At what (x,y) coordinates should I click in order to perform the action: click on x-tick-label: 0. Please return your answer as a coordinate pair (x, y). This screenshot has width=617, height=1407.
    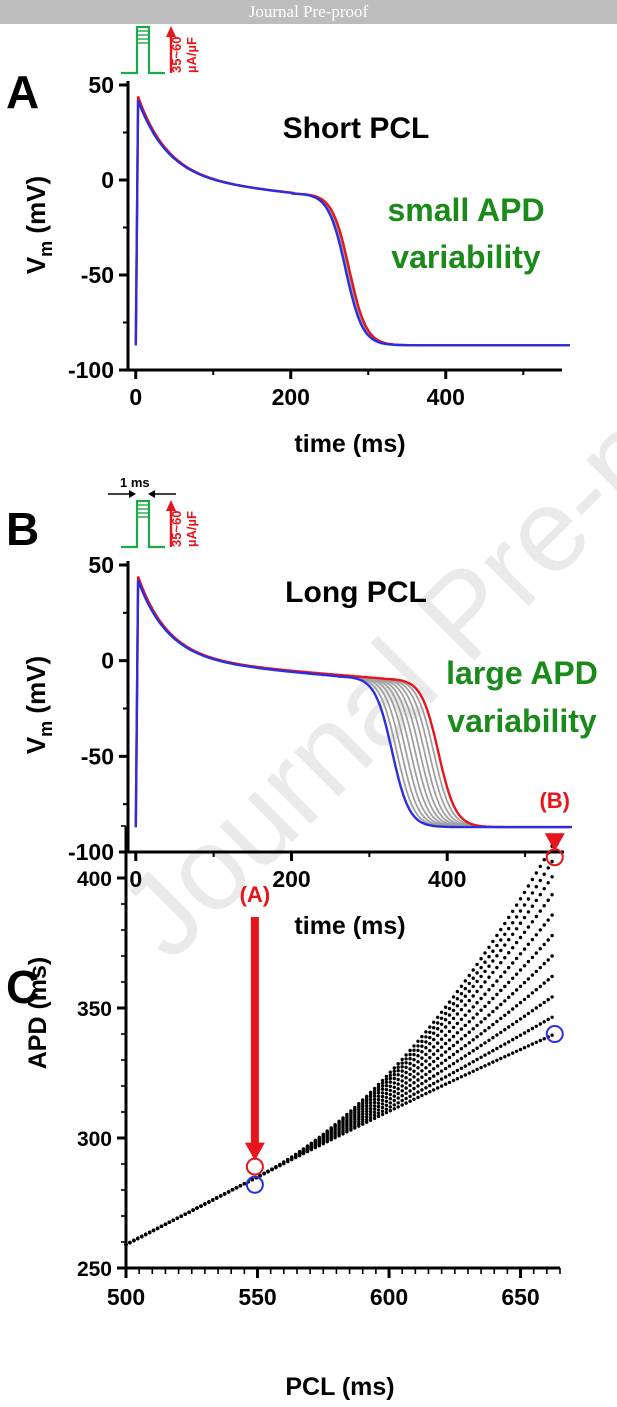
    Looking at the image, I should click on (135, 397).